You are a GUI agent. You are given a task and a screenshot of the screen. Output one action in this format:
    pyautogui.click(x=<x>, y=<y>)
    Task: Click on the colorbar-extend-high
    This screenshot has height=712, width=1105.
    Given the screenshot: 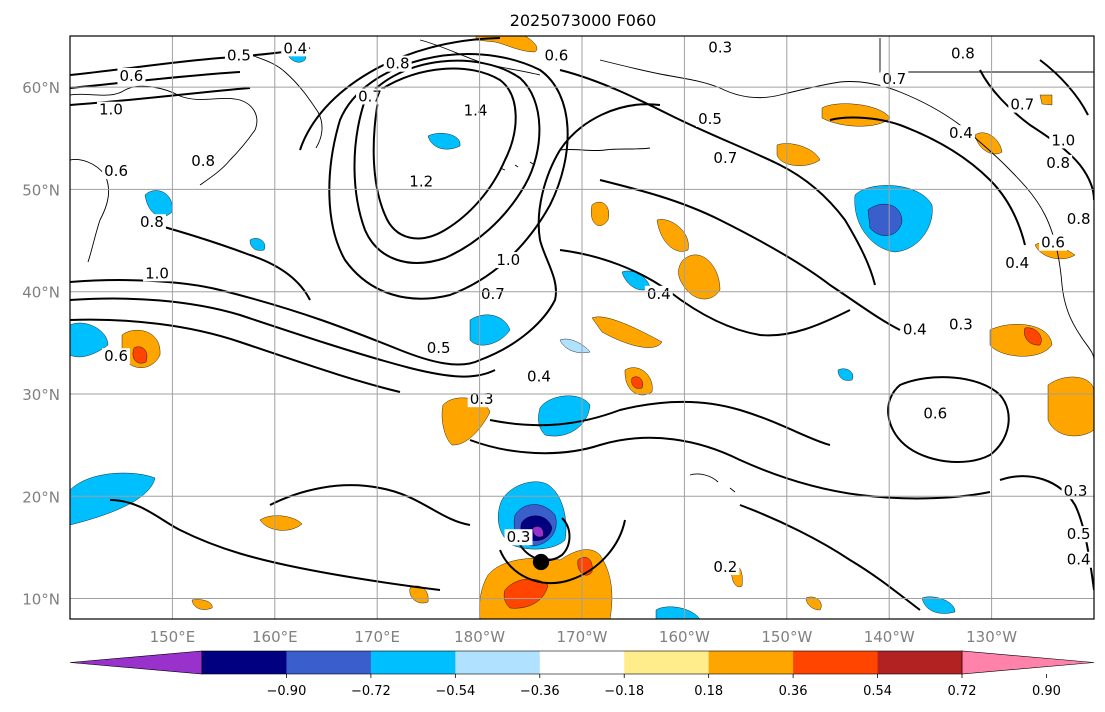 What is the action you would take?
    pyautogui.click(x=1028, y=662)
    